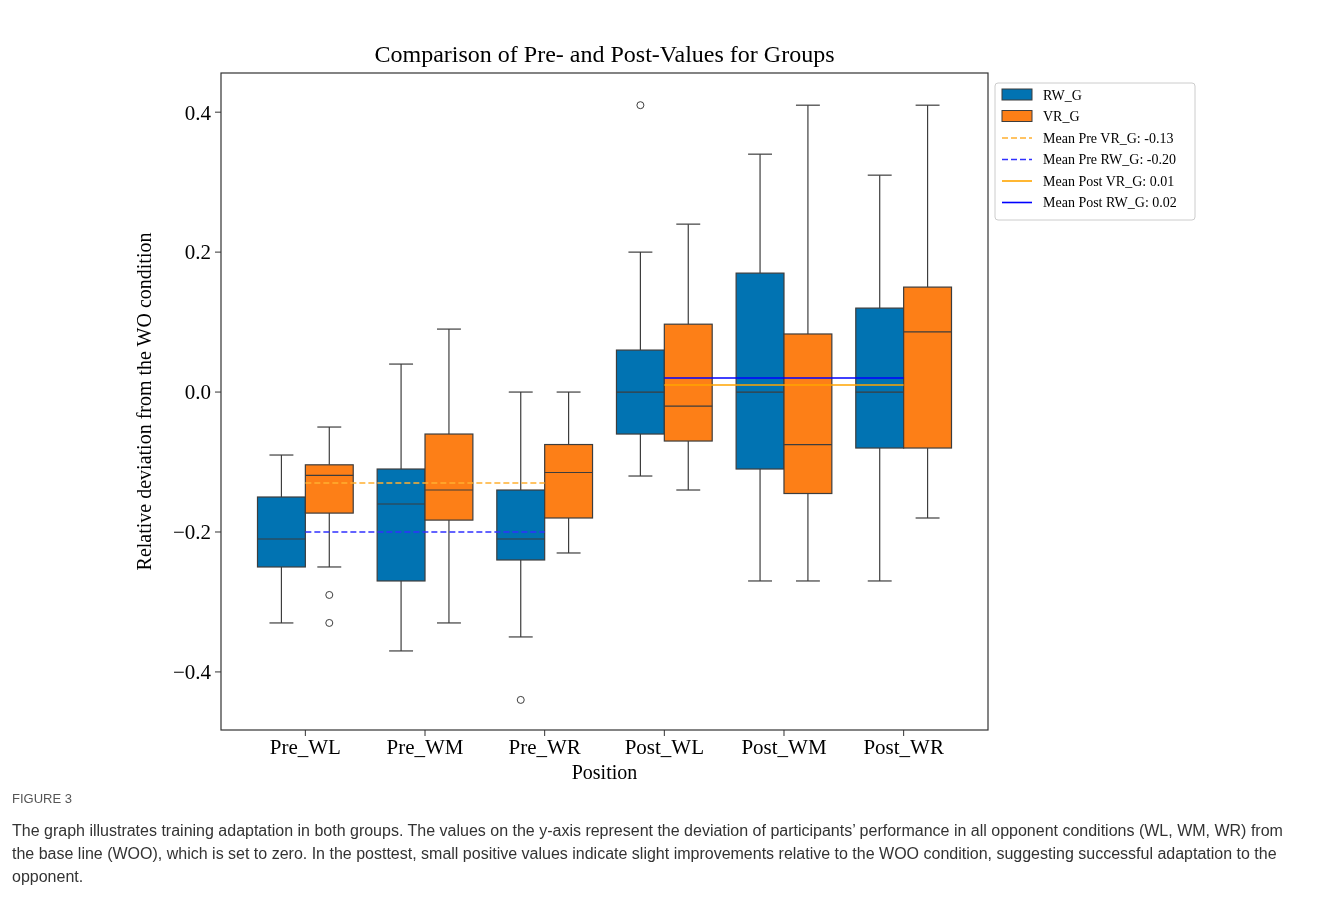 The height and width of the screenshot is (912, 1322). I want to click on legend-label: Mean Post RW_G: 0.02, so click(1110, 203).